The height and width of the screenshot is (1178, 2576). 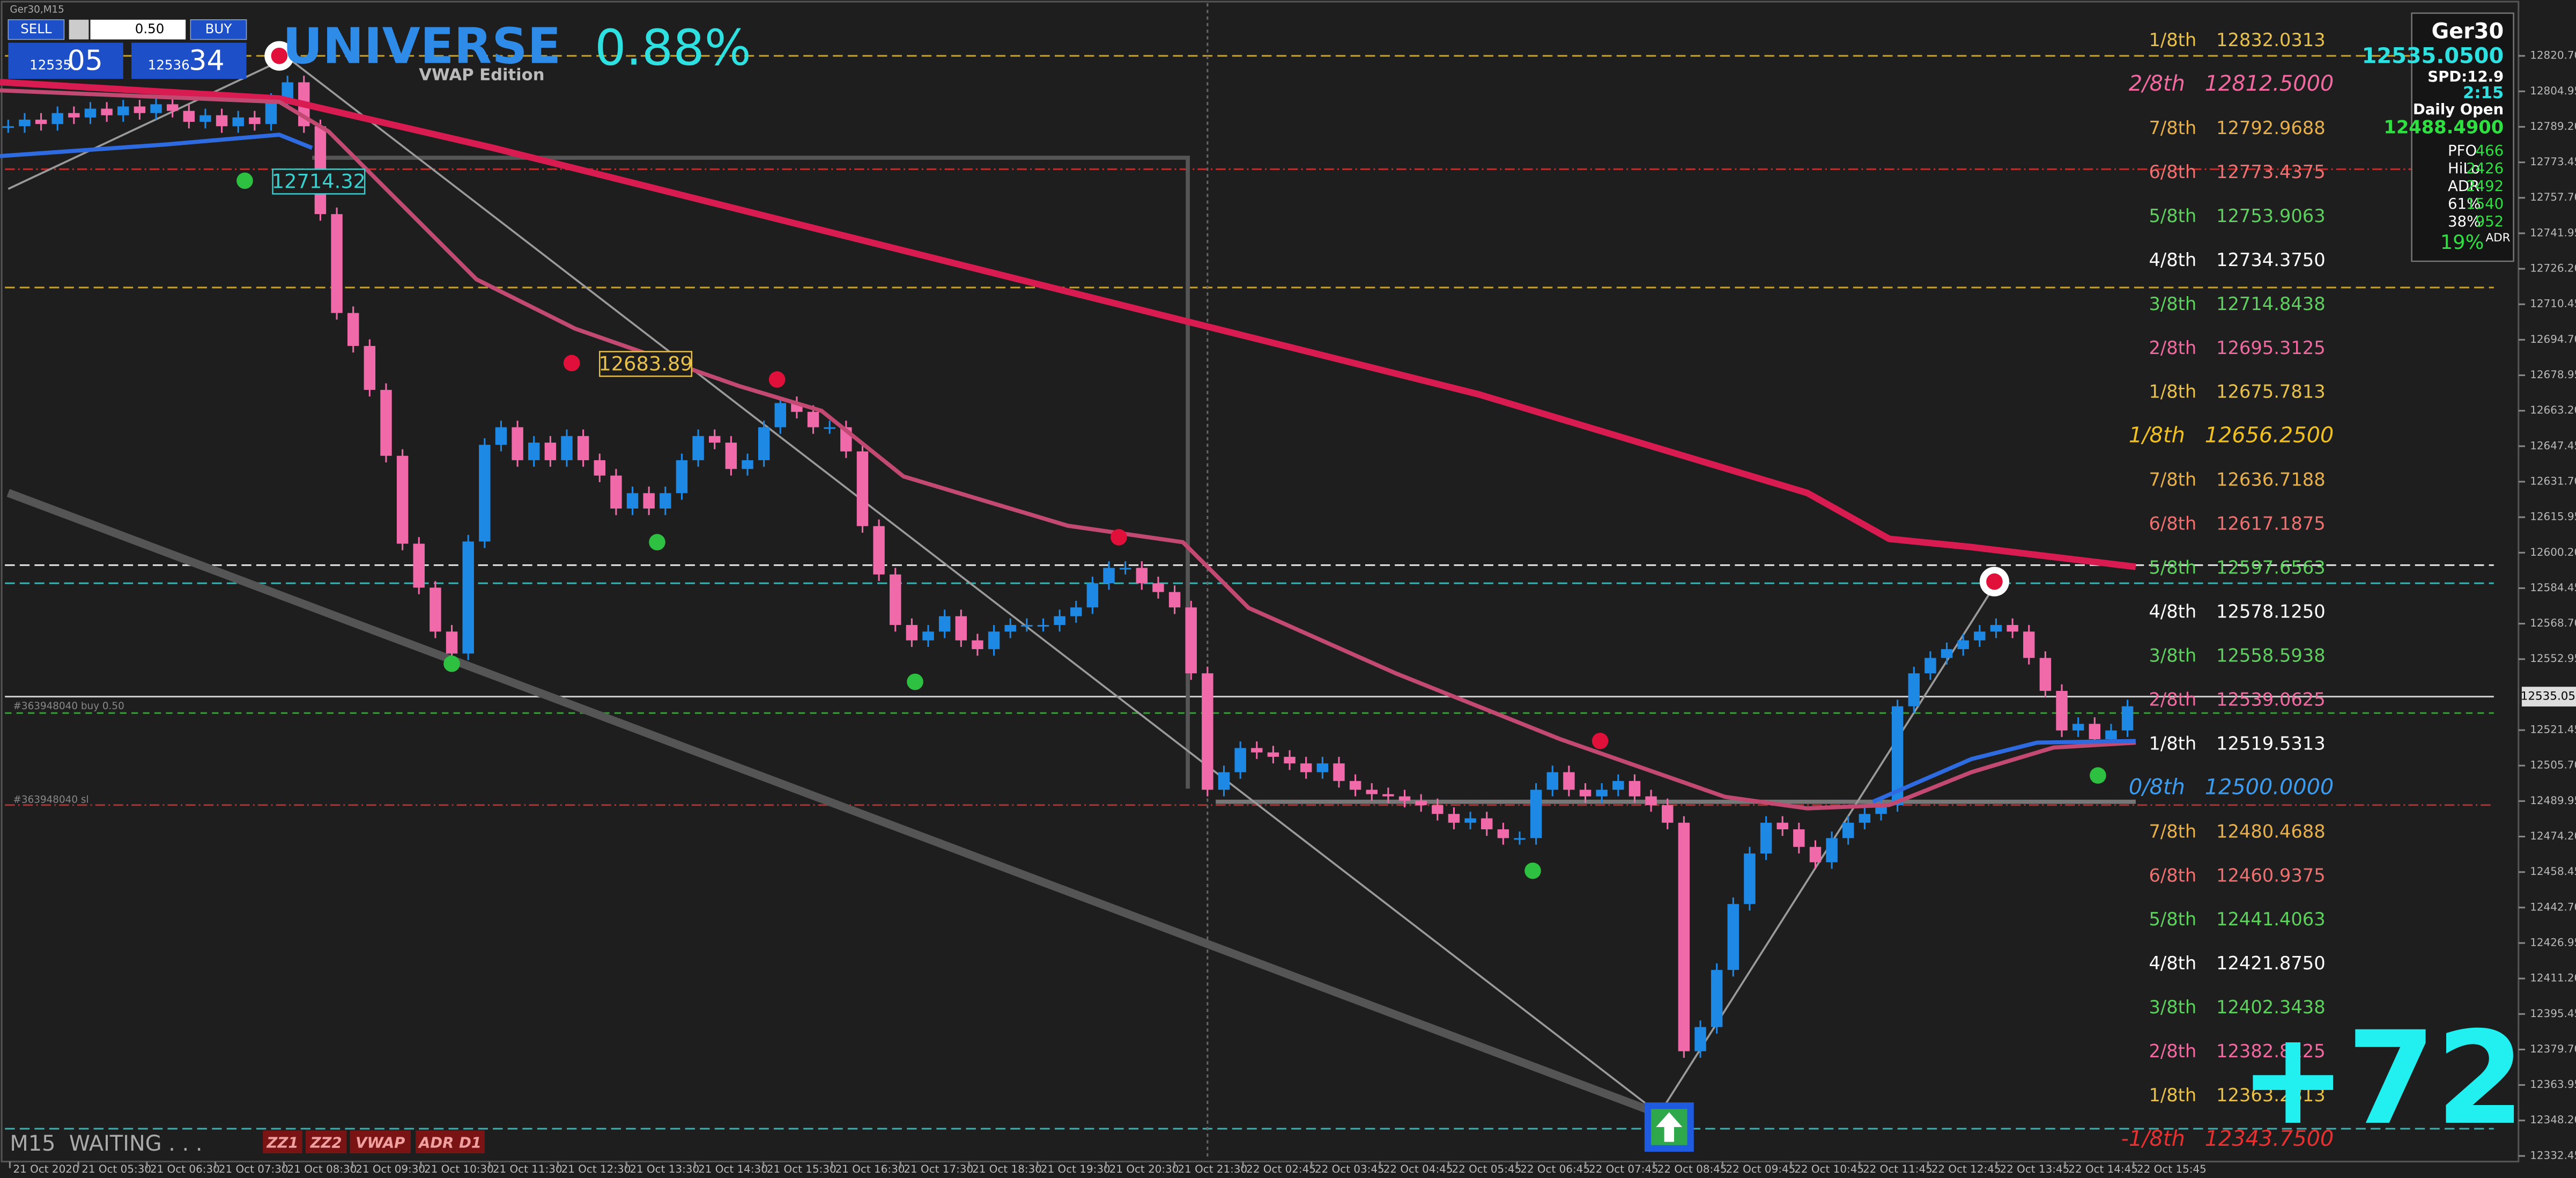 I want to click on time-tick-label: 22 Oct 03:45, so click(x=1350, y=1169).